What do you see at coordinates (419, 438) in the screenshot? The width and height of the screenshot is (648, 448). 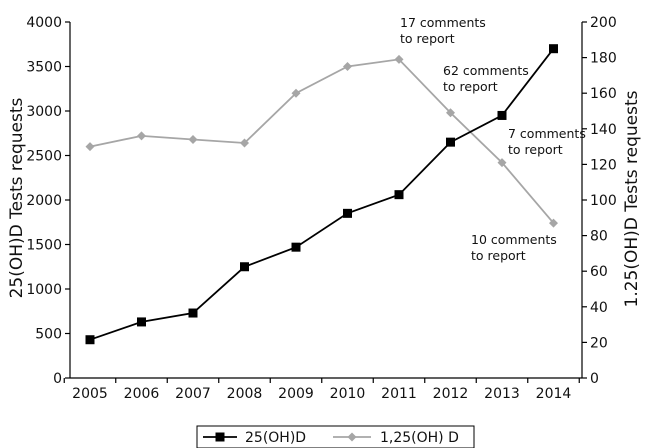 I see `legend-label: 1,25(OH) D` at bounding box center [419, 438].